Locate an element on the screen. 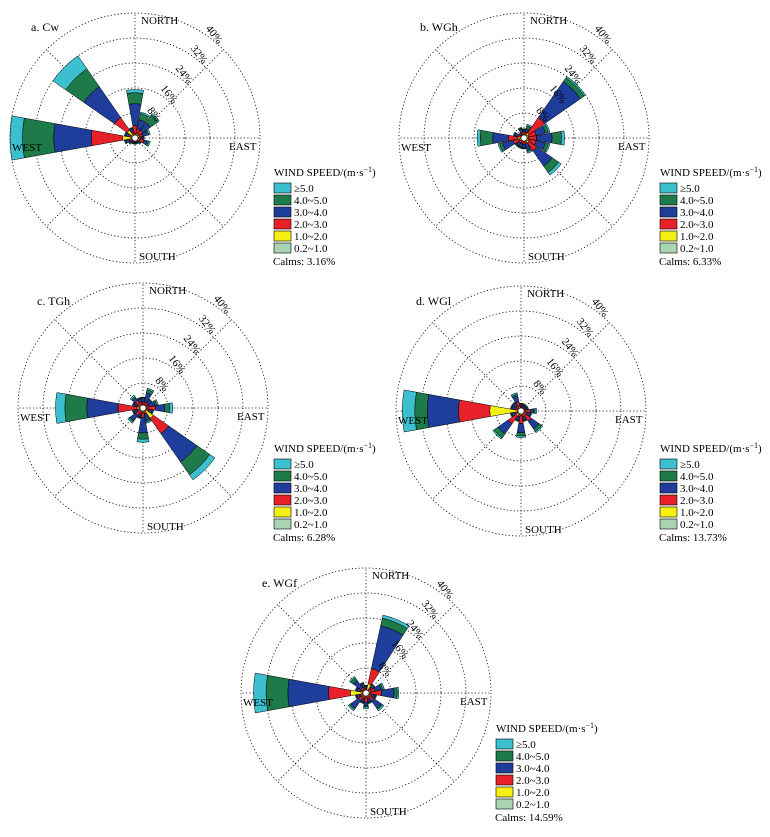 Image resolution: width=770 pixels, height=837 pixels. calms-label: Calms: 6.28% is located at coordinates (304, 538).